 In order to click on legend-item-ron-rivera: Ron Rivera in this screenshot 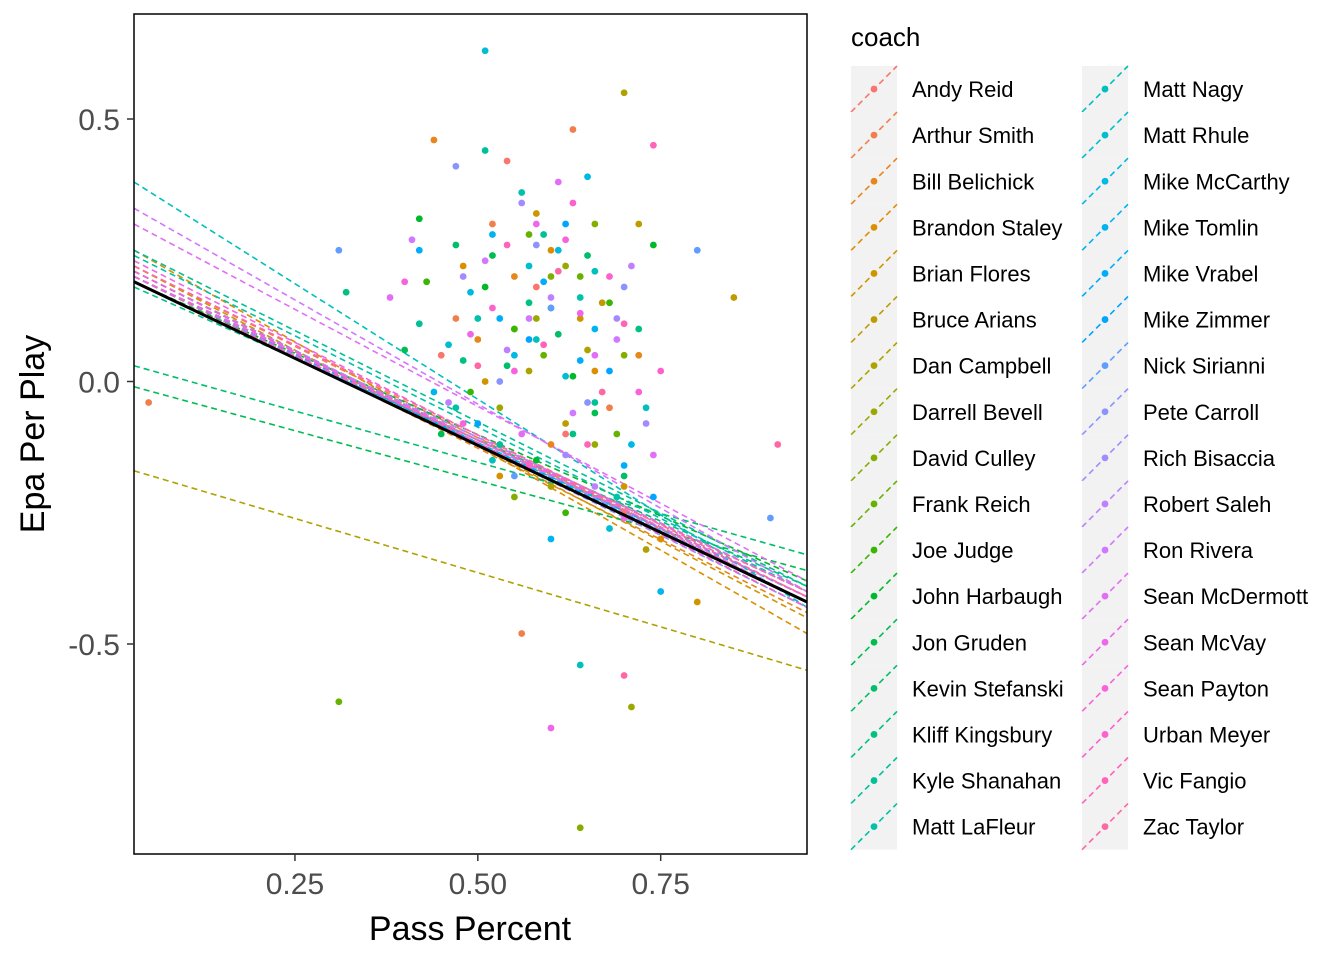, I will do `click(1167, 550)`.